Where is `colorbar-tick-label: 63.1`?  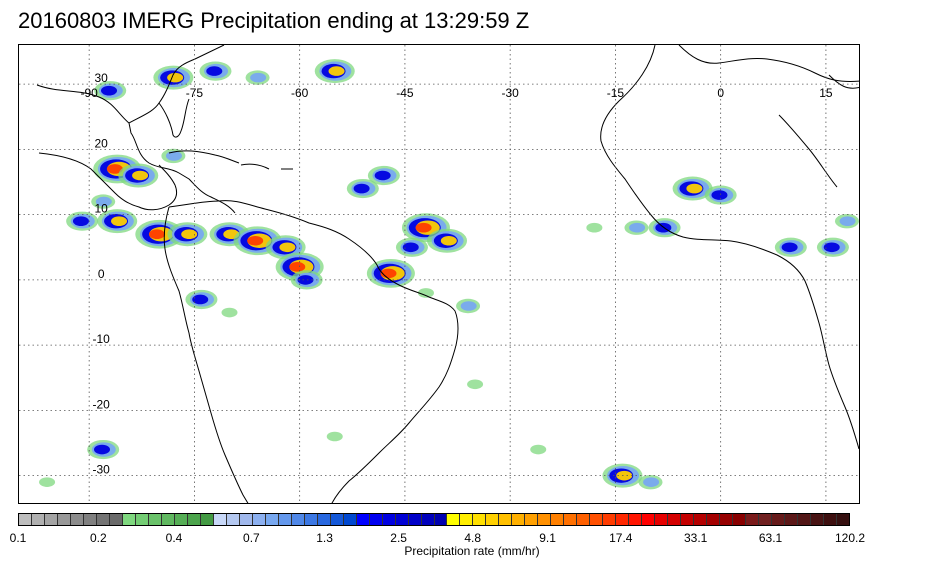
colorbar-tick-label: 63.1 is located at coordinates (770, 538).